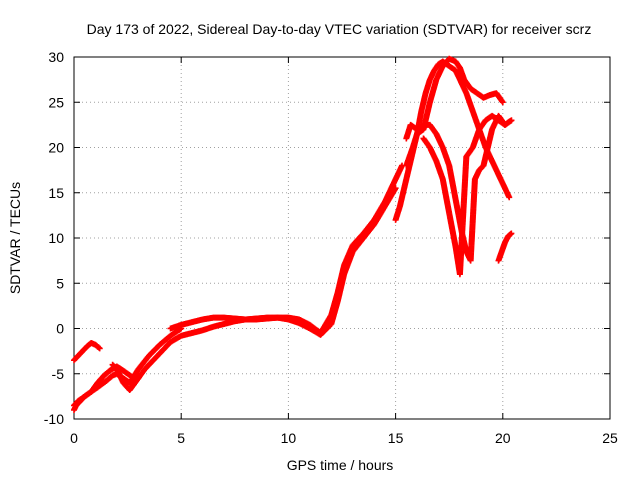  Describe the element at coordinates (340, 465) in the screenshot. I see `x-axis-label: GPS time / hours` at that location.